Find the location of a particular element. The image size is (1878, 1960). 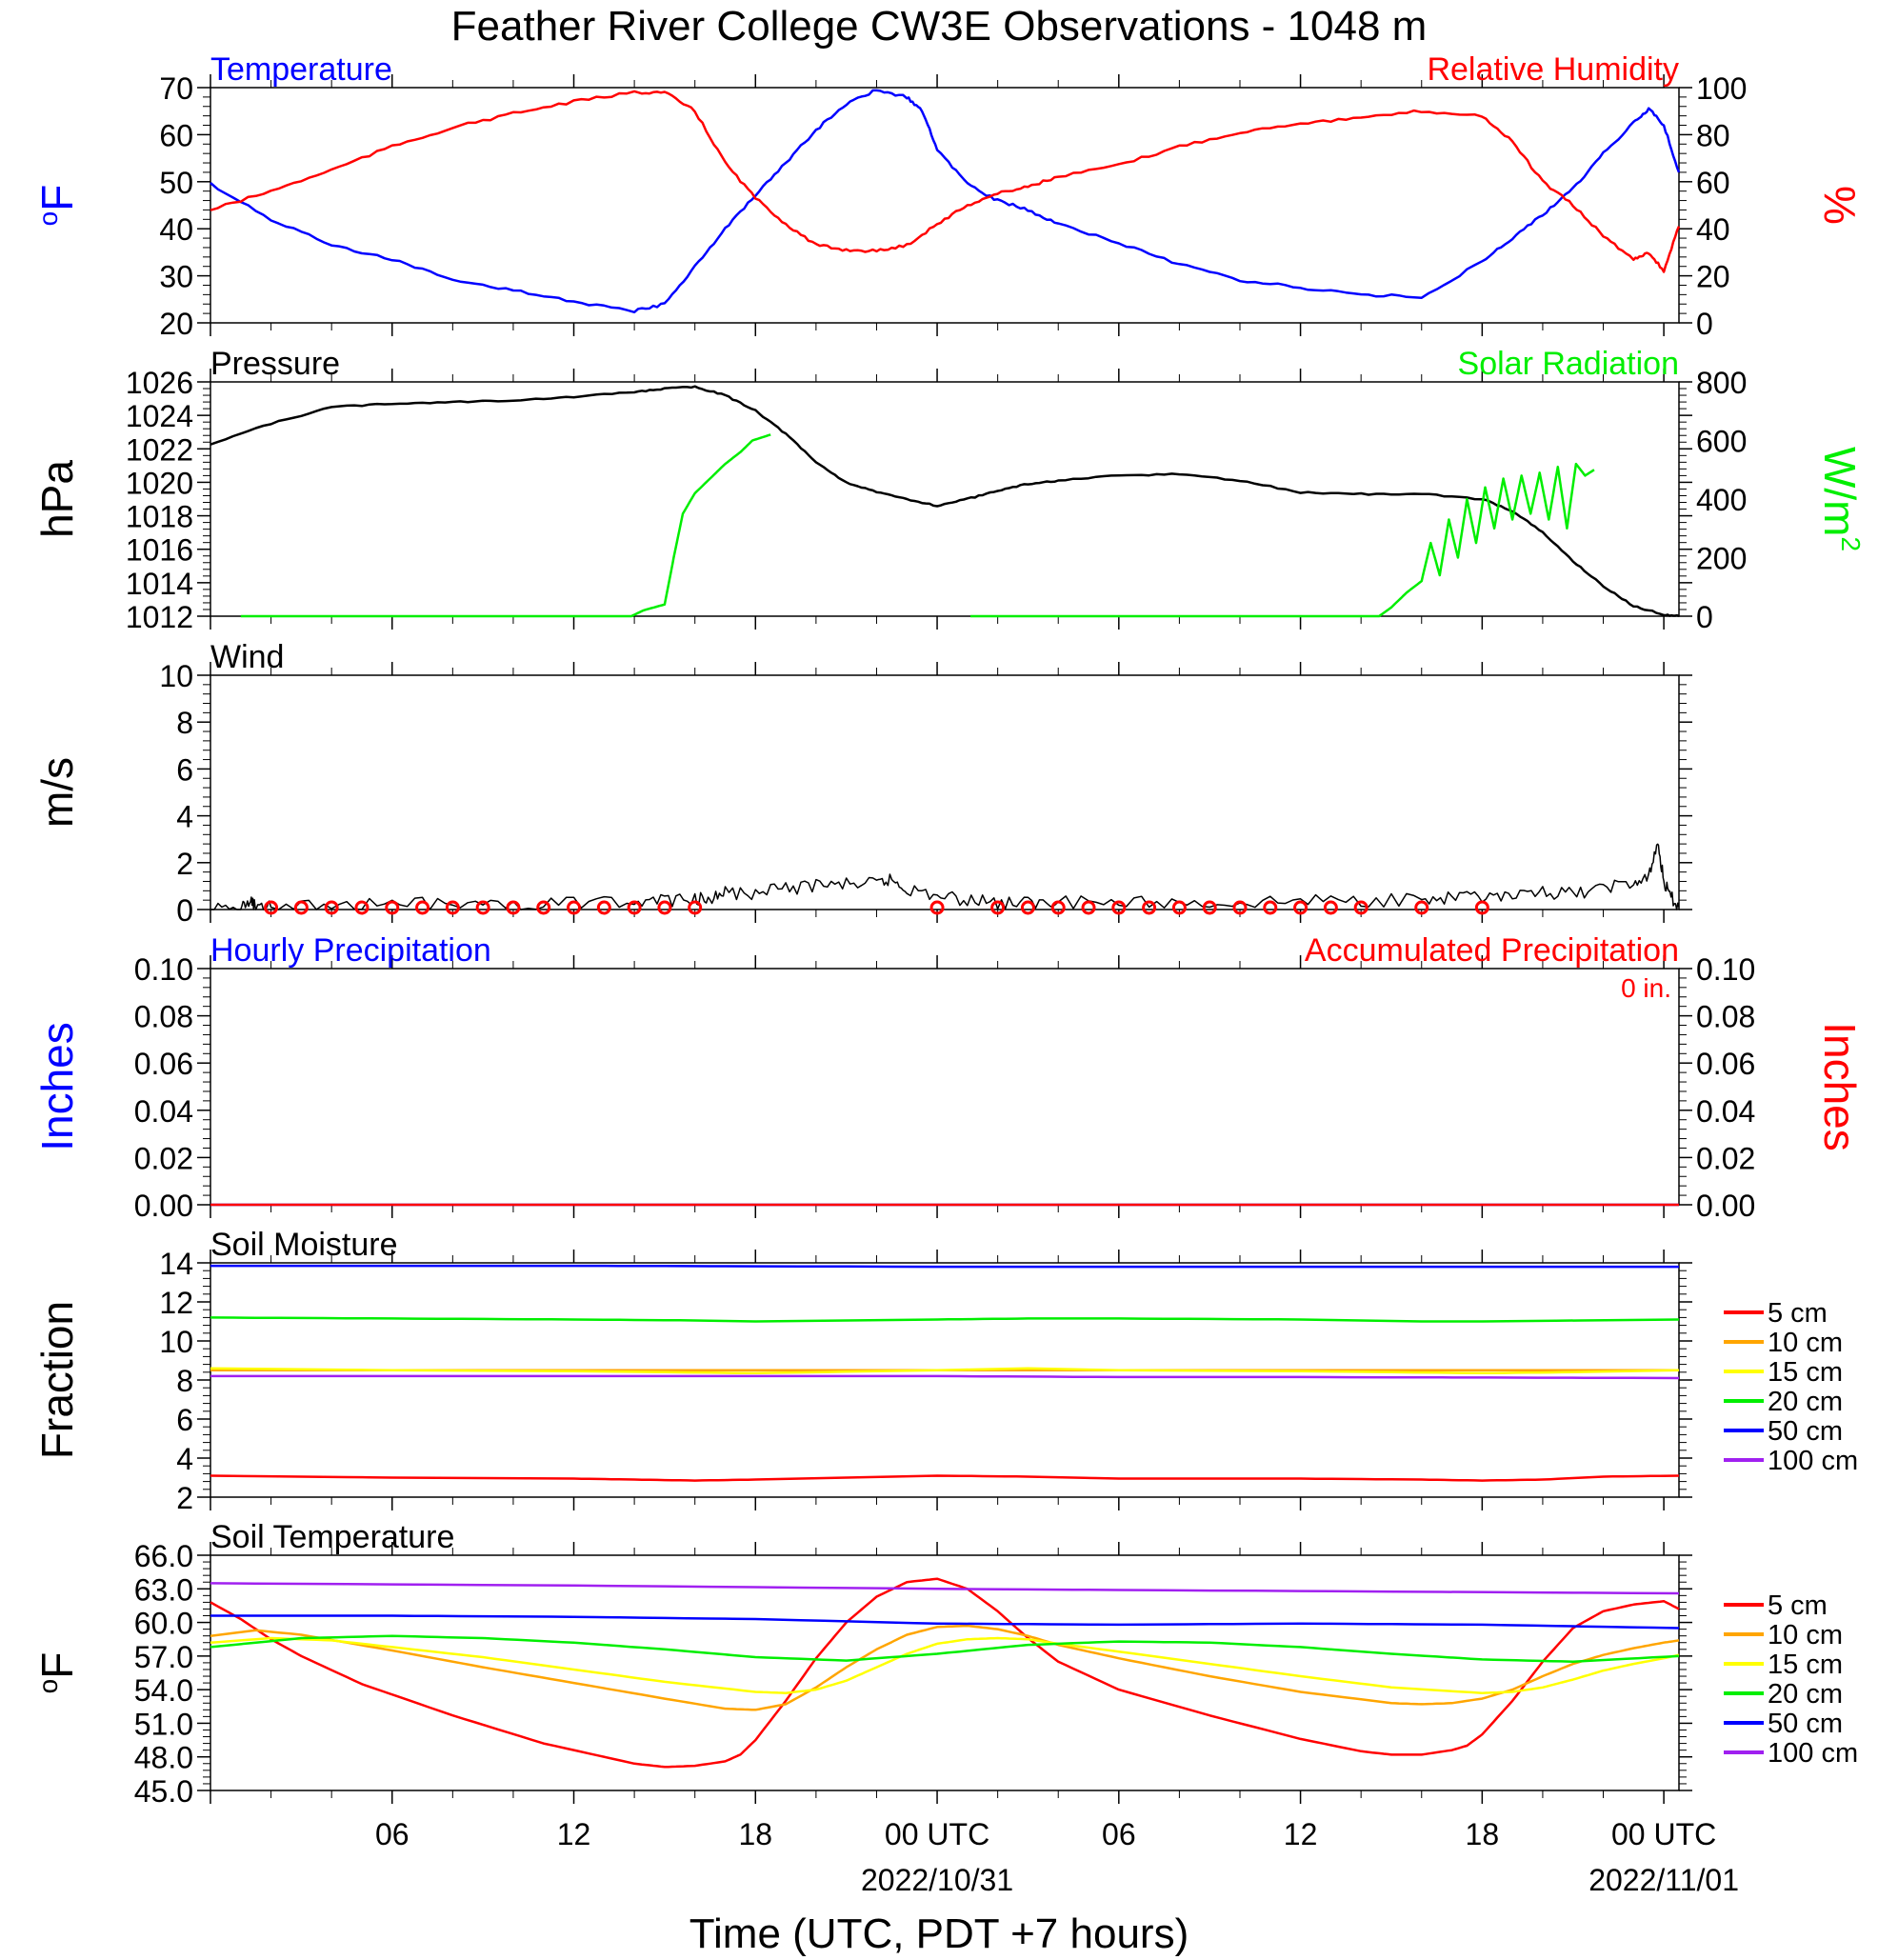

legend-entry: 50 cm is located at coordinates (1805, 1431).